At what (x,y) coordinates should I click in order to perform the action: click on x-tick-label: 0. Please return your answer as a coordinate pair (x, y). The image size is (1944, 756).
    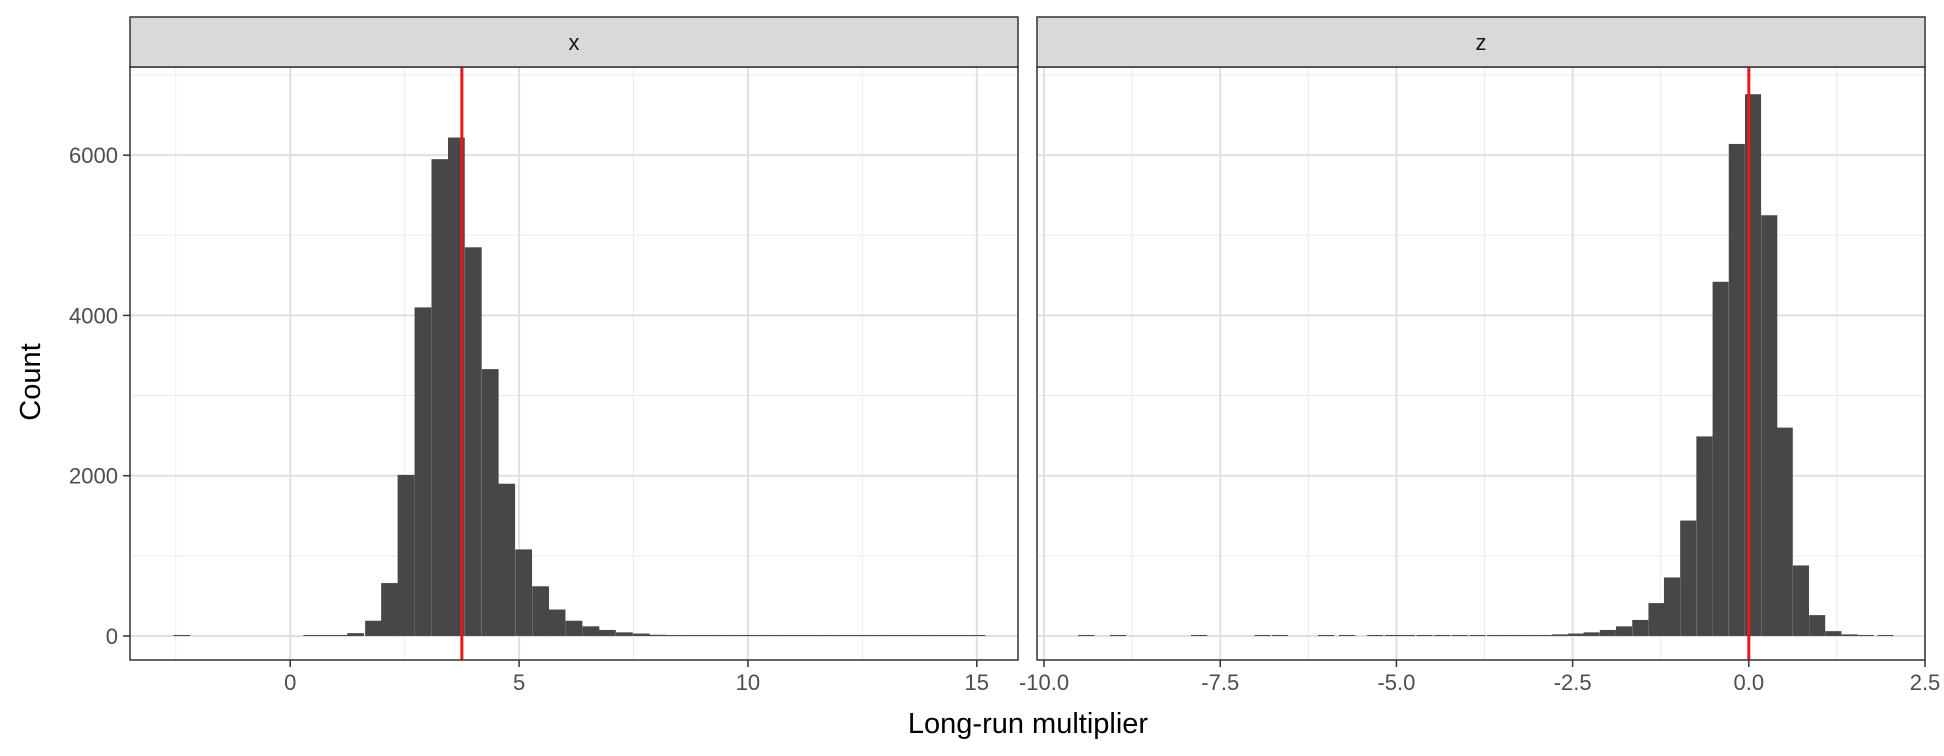
    Looking at the image, I should click on (290, 682).